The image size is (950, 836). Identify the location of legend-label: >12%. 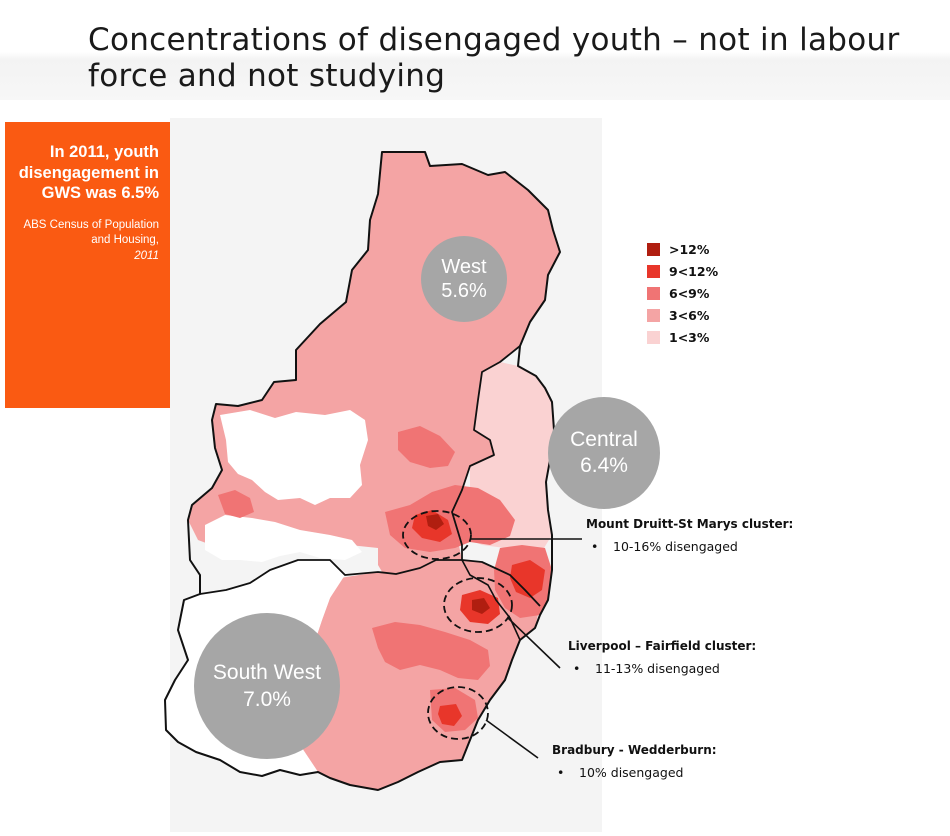
(689, 249).